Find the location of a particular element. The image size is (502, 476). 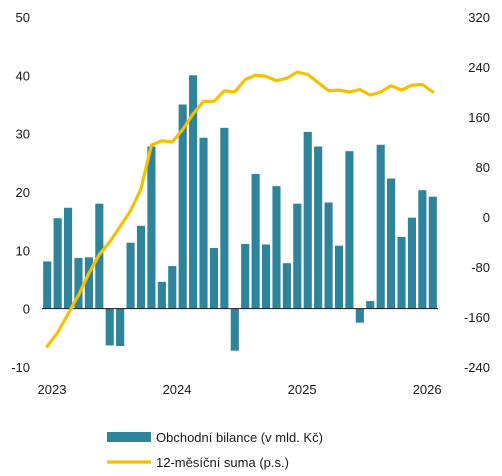

y-left-tick: 10 is located at coordinates (23, 250).